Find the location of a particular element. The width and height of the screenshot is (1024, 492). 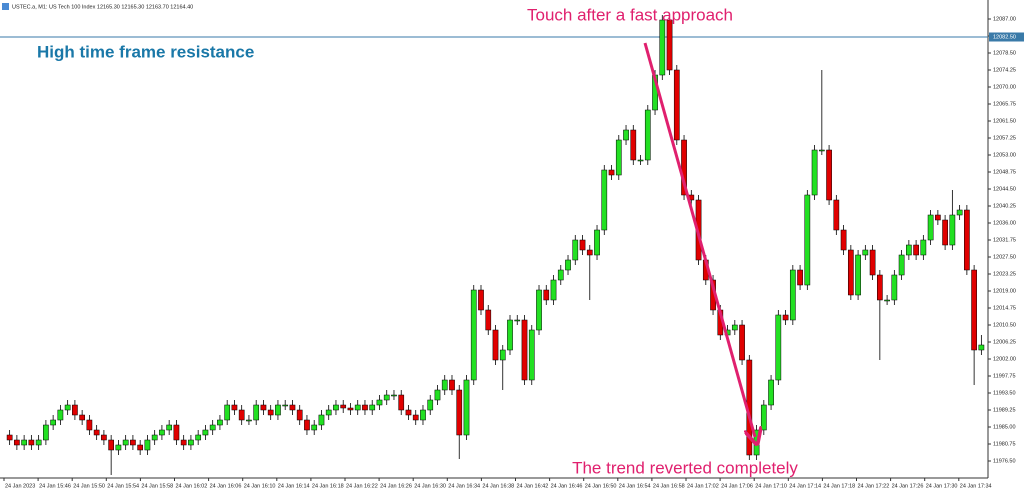

price-label-box is located at coordinates (1006, 37).